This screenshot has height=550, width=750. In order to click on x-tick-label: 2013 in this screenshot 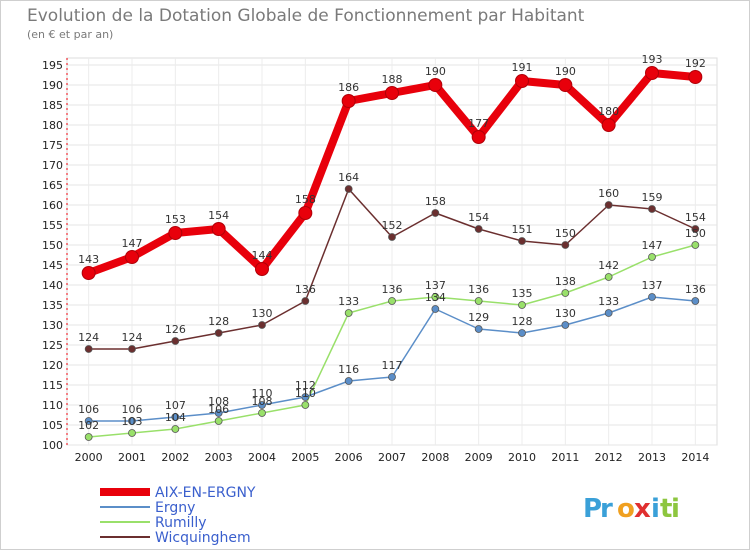, I will do `click(652, 457)`.